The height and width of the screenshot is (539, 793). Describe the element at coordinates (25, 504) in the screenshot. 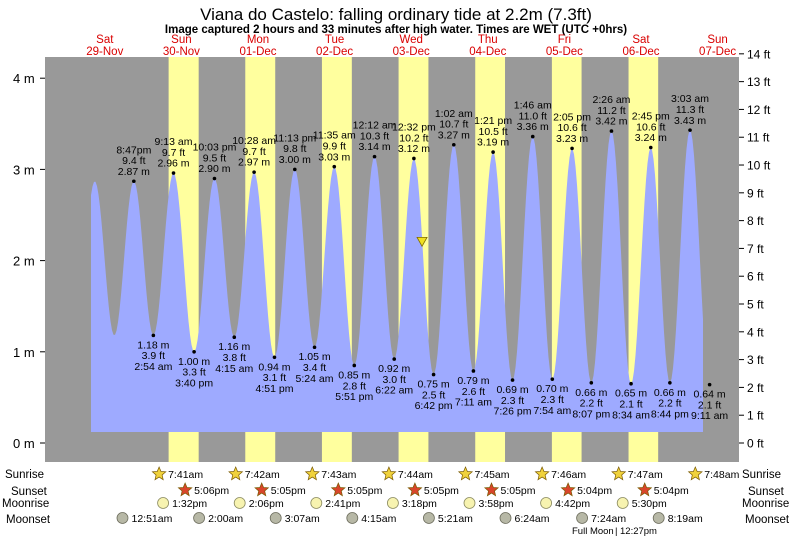

I see `moonrise-row-label-left: Moonrise` at that location.